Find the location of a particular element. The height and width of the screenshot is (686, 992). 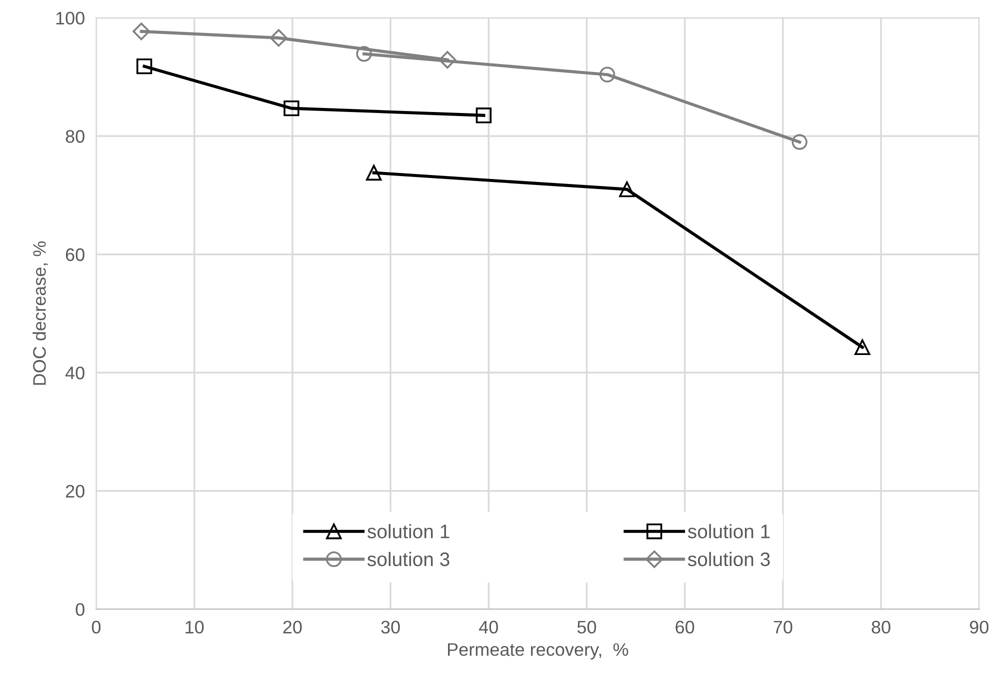

y-tick-label: 20 is located at coordinates (75, 491).